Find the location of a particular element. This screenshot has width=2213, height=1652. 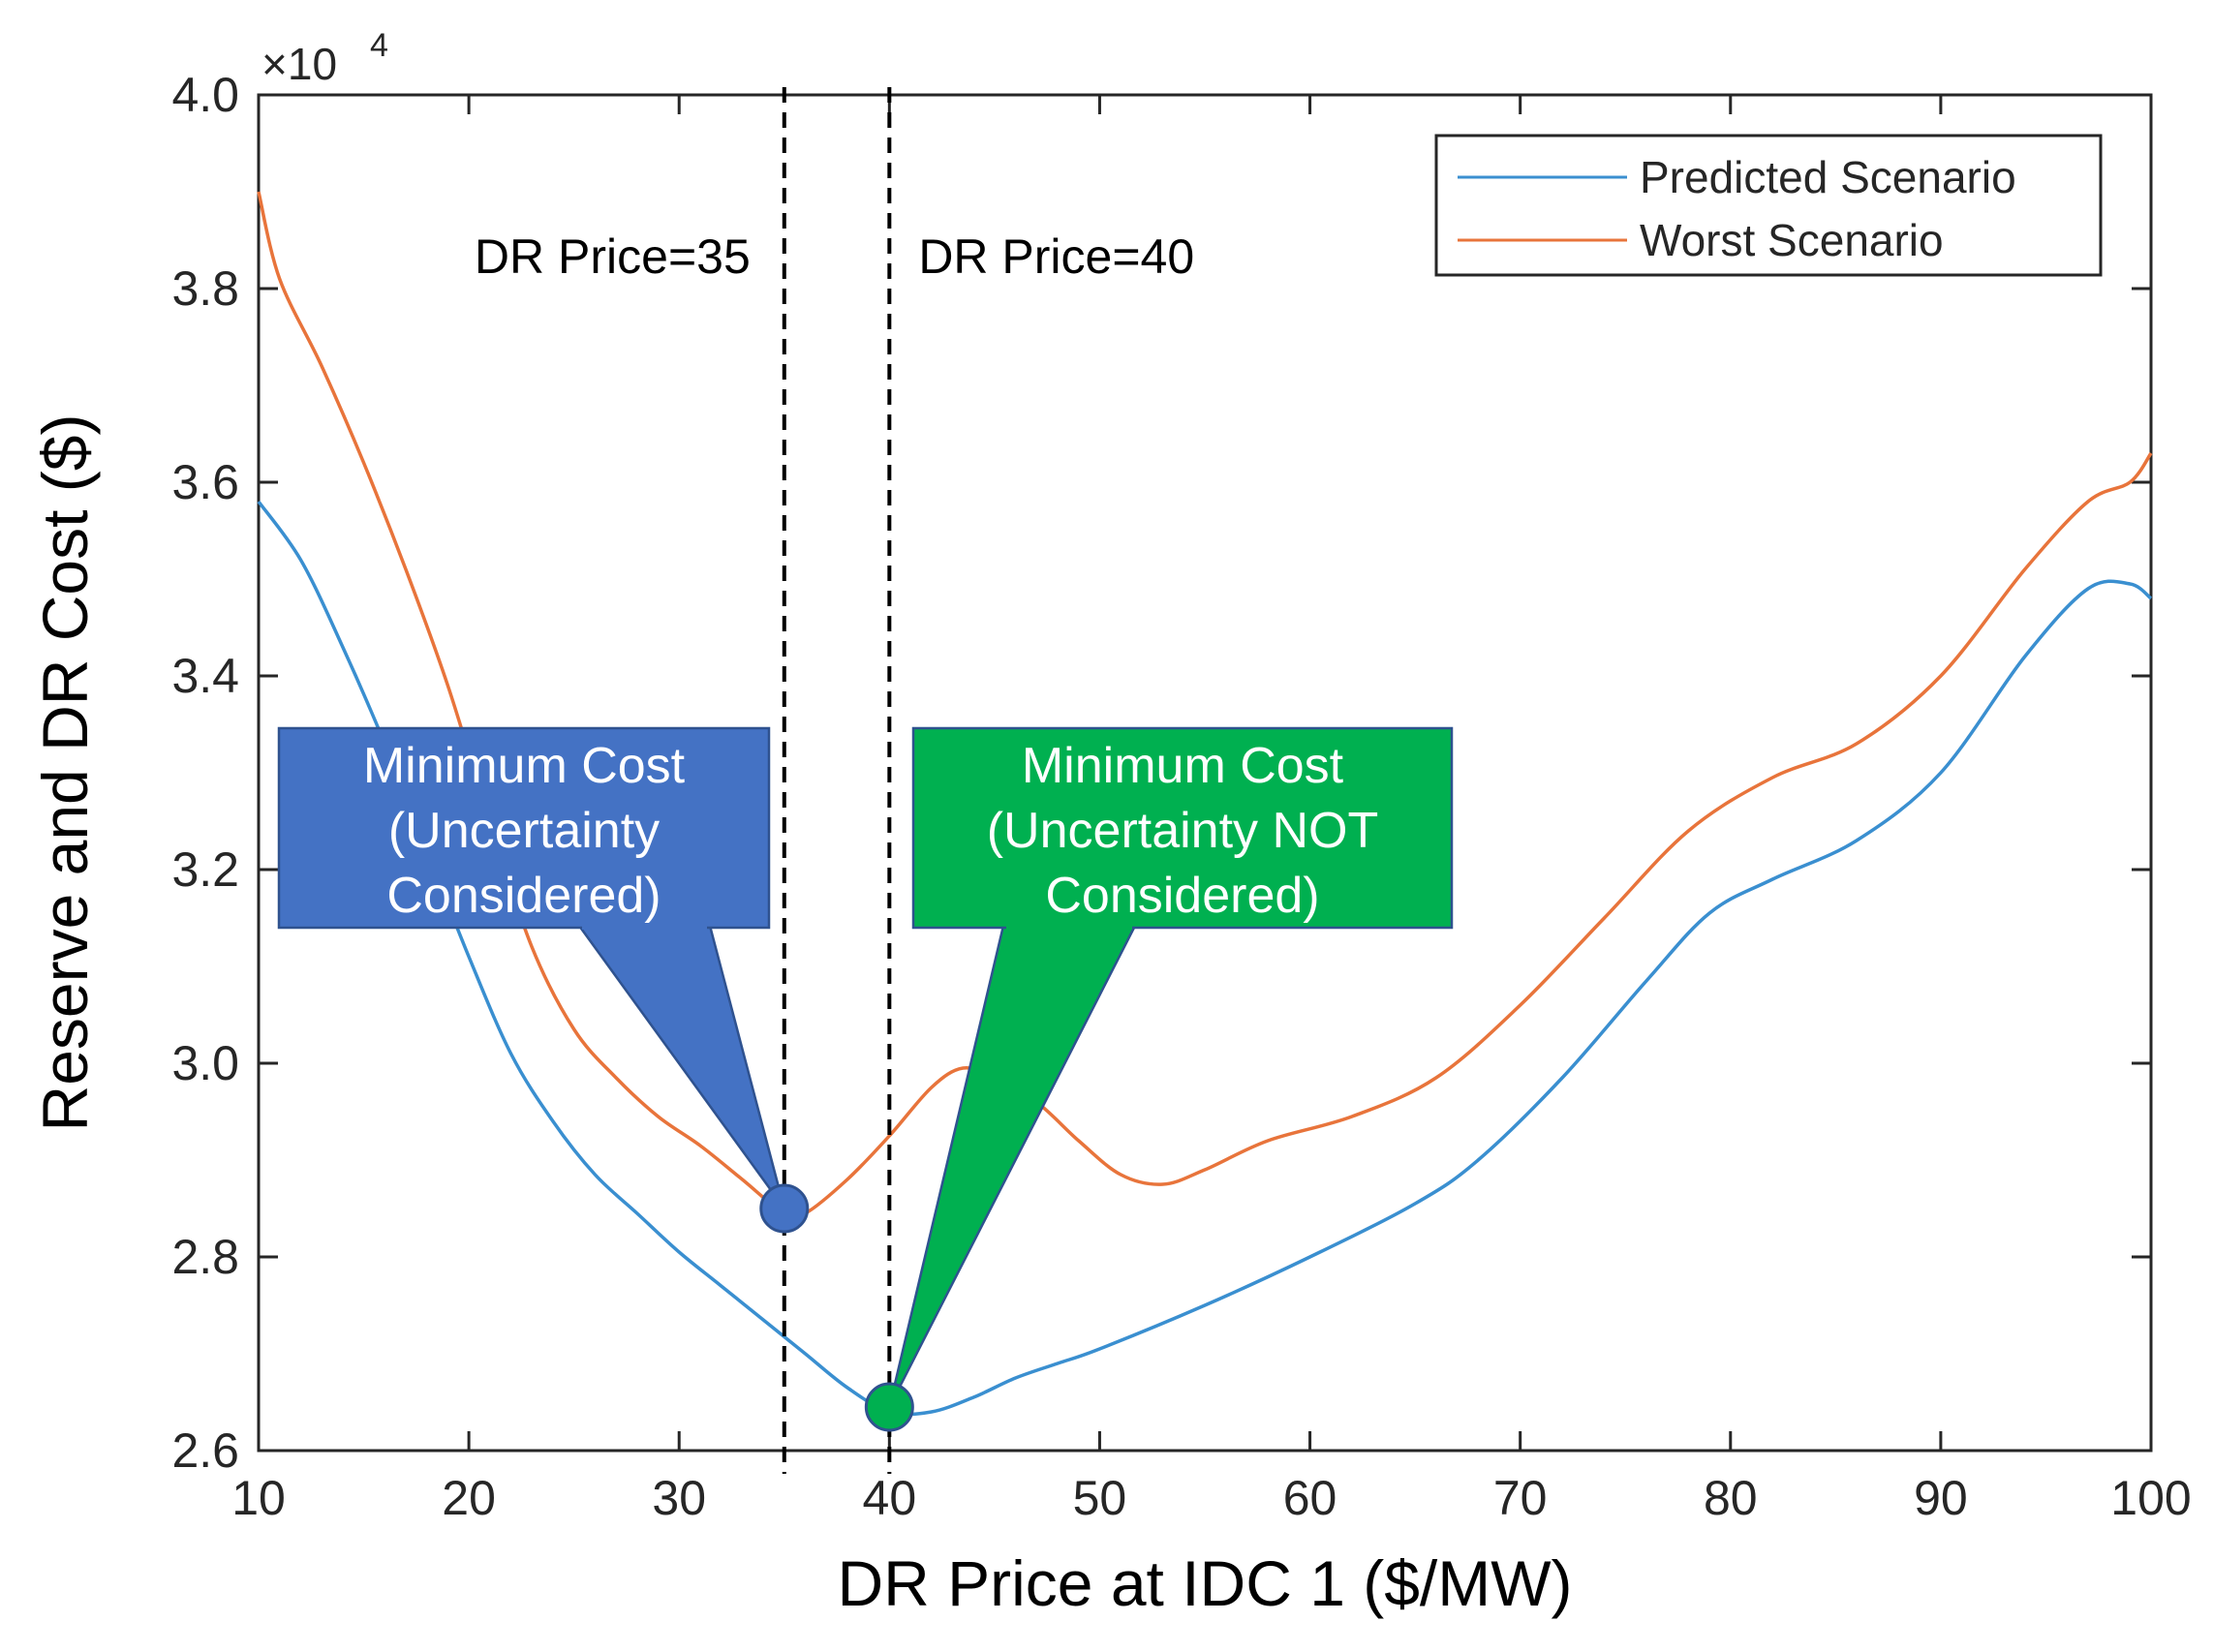

x-tick-label: 20 is located at coordinates (469, 1498).